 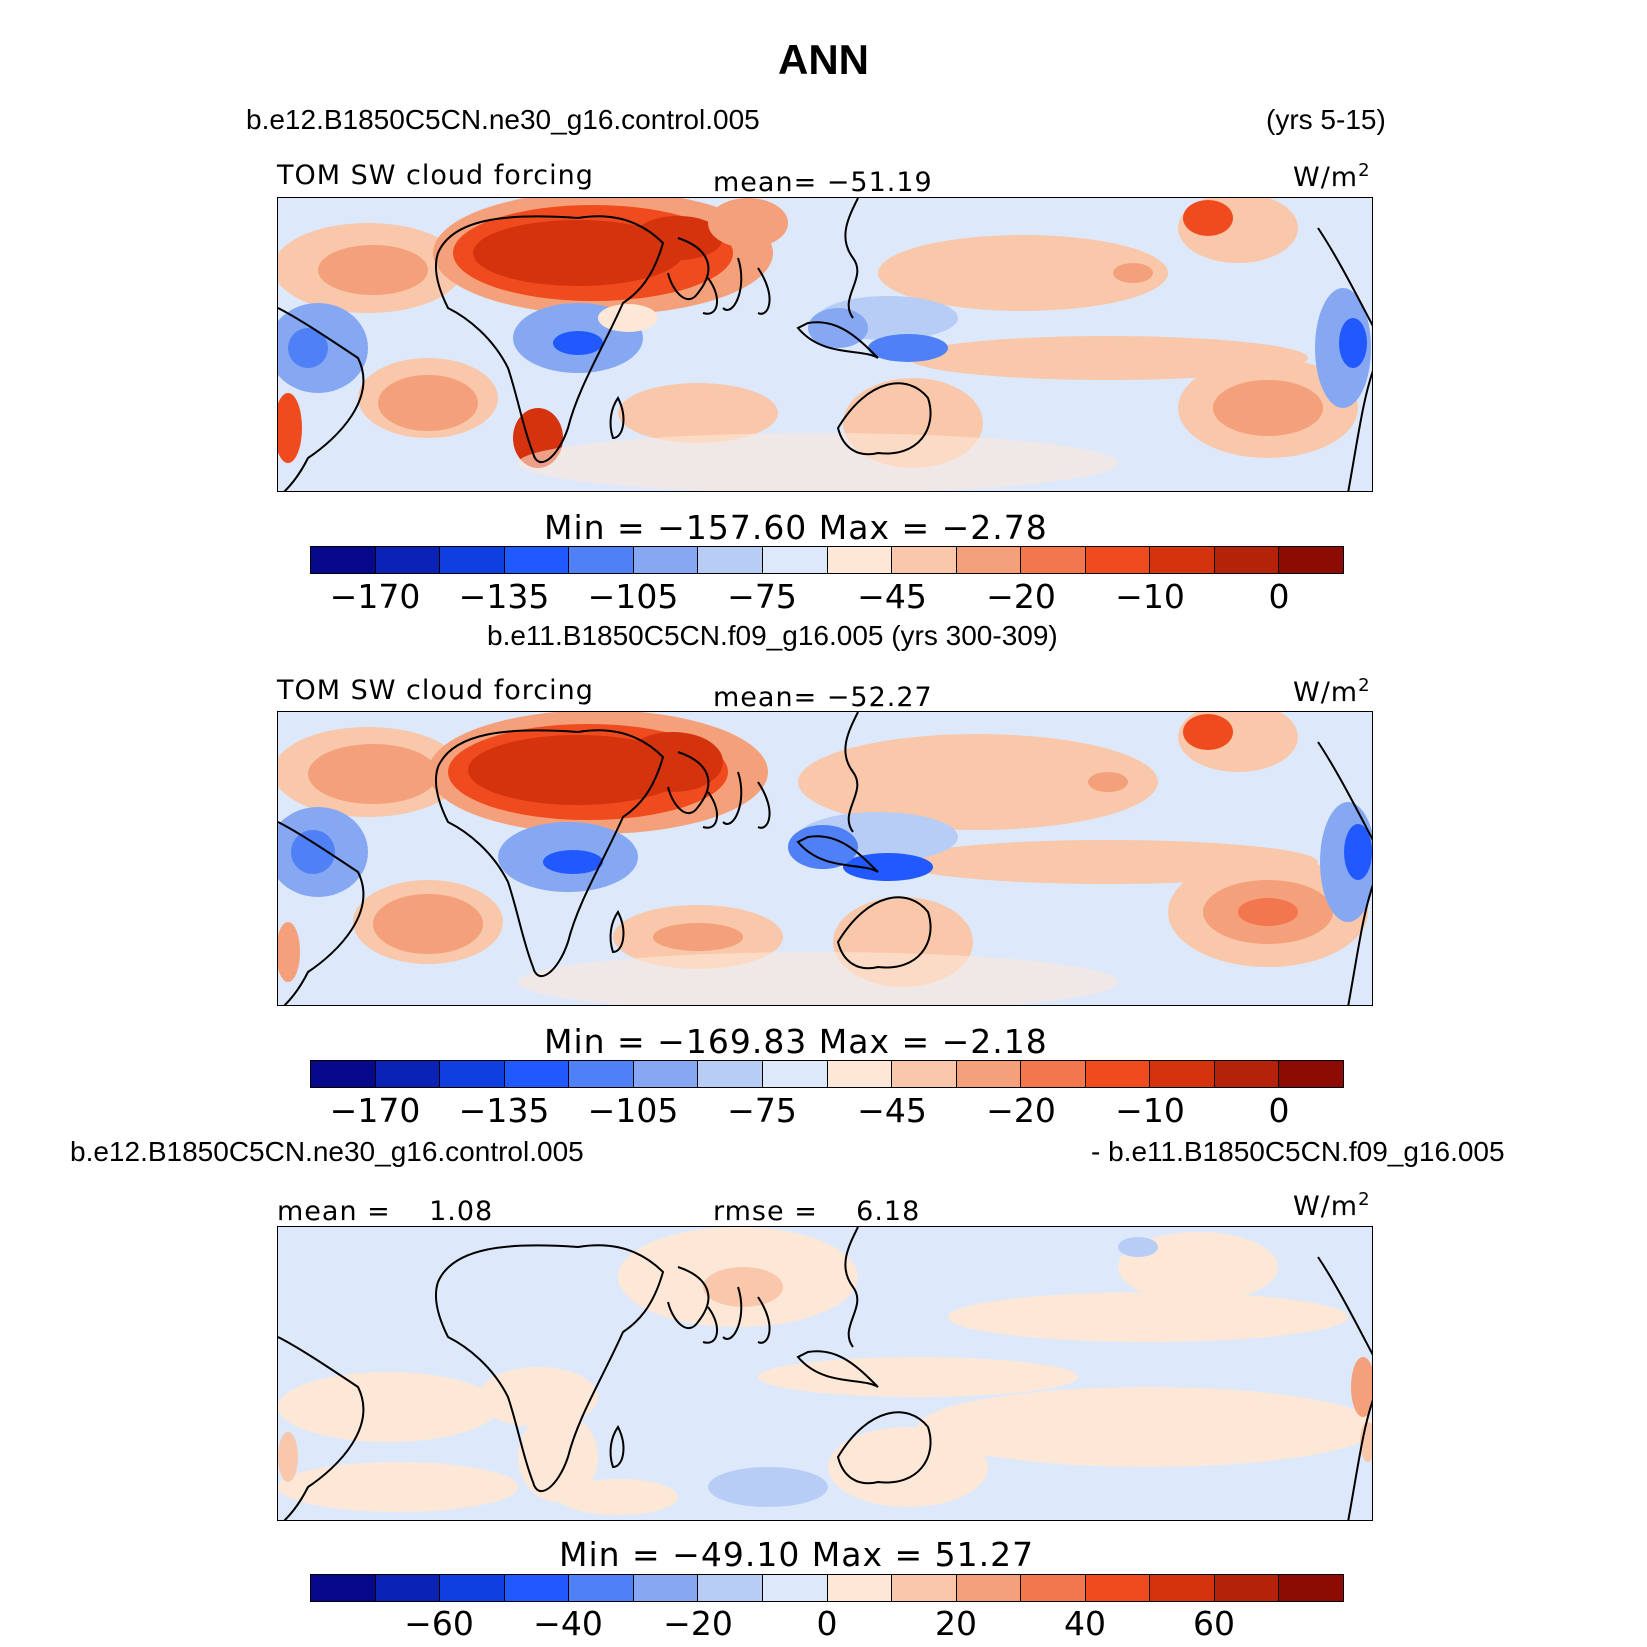 What do you see at coordinates (817, 1211) in the screenshot?
I see `panel3-rmse-label: rmse = 6.18` at bounding box center [817, 1211].